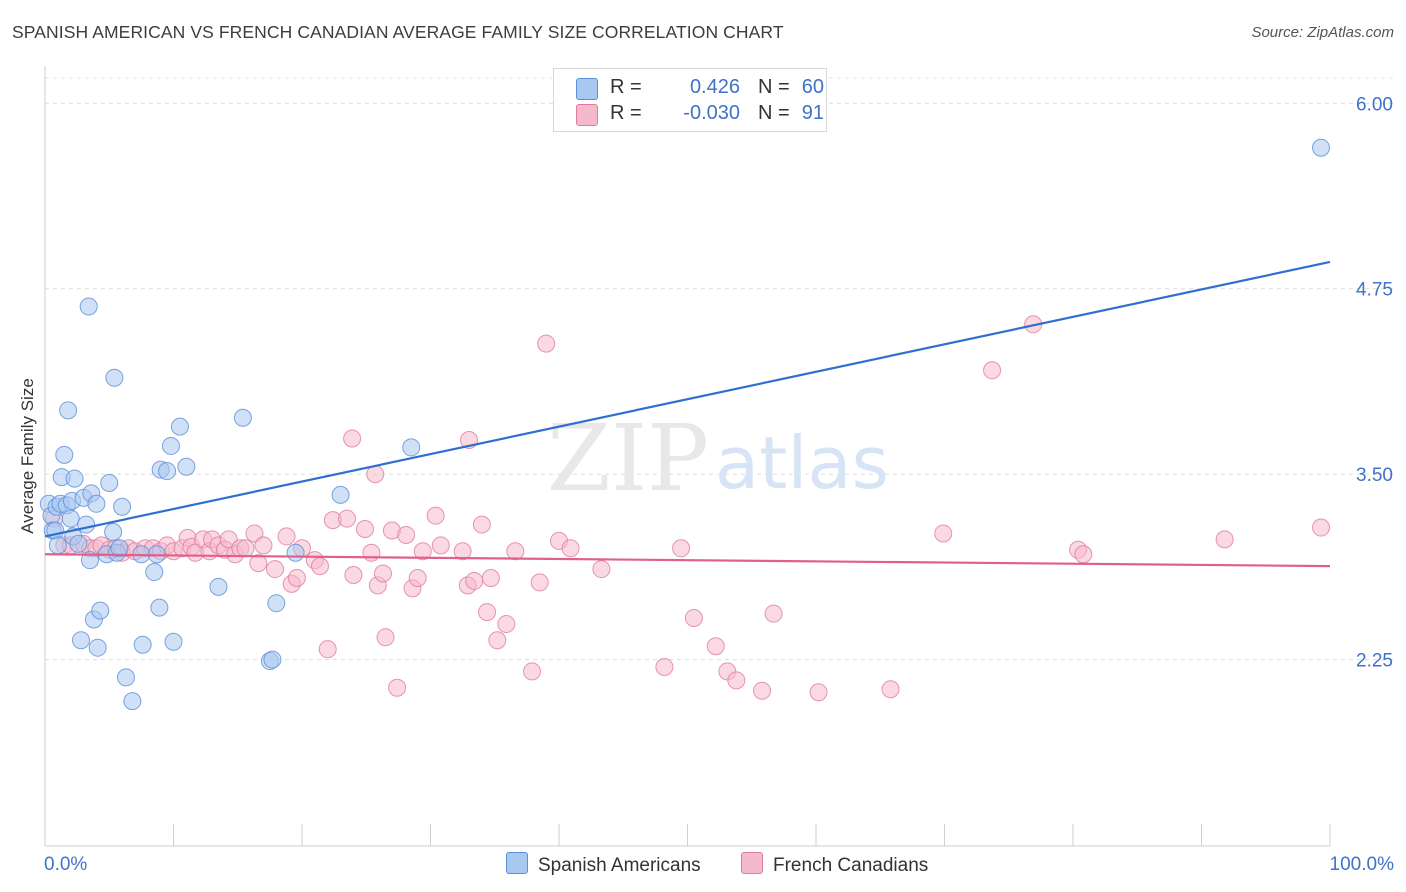 The image size is (1406, 892). I want to click on legend-n-value: 60, so click(812, 87).